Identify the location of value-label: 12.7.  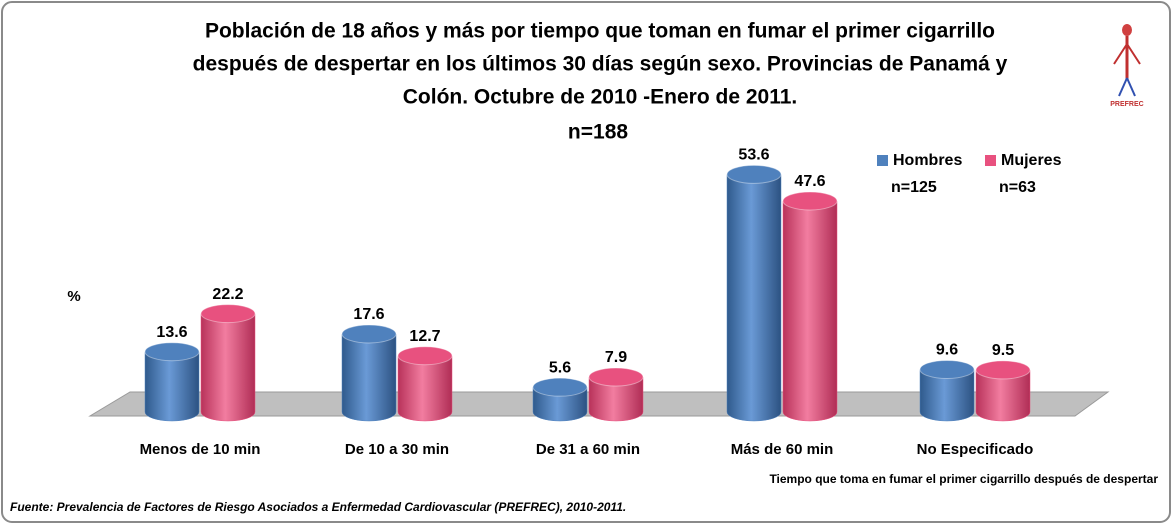
(424, 336).